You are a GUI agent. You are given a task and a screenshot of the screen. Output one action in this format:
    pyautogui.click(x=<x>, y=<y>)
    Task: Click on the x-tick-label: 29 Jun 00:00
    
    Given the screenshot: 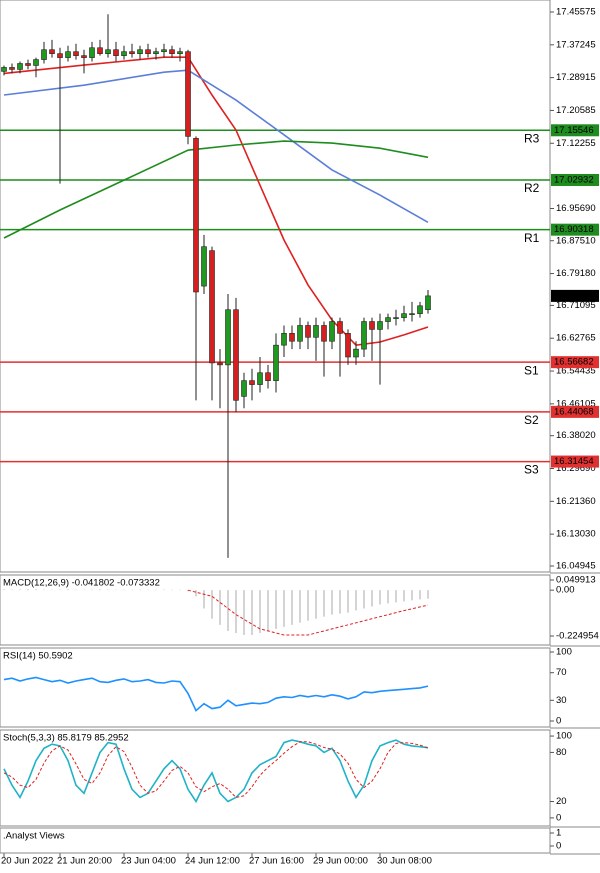 What is the action you would take?
    pyautogui.click(x=340, y=861)
    